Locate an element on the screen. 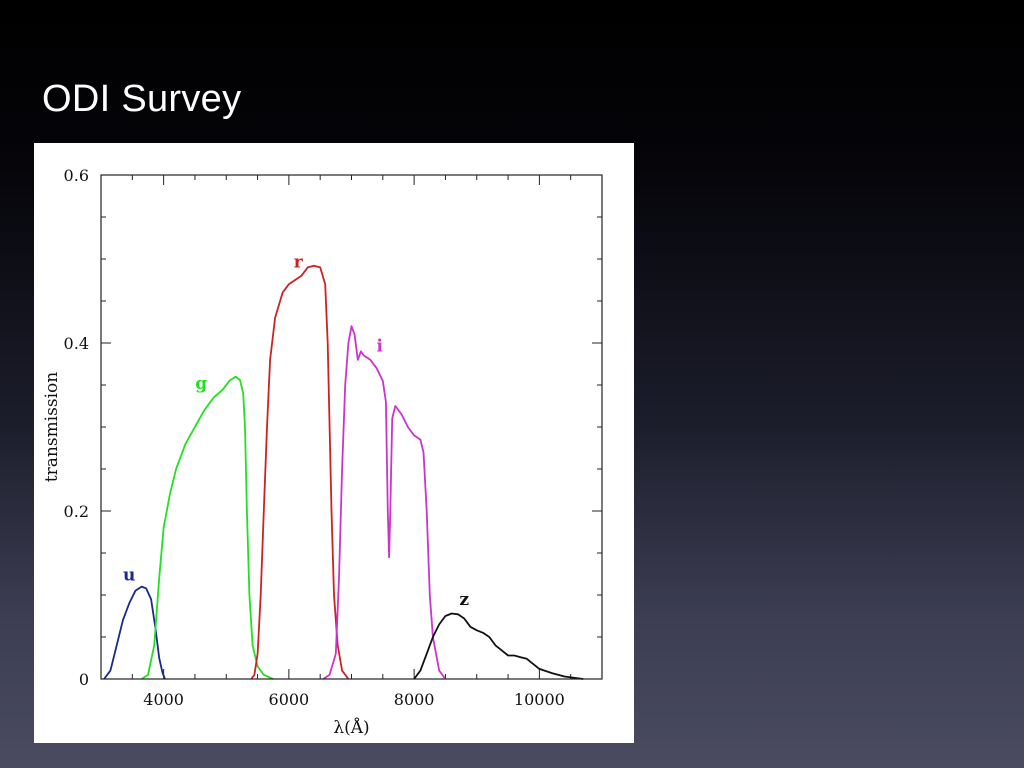  series-line-g is located at coordinates (207, 527).